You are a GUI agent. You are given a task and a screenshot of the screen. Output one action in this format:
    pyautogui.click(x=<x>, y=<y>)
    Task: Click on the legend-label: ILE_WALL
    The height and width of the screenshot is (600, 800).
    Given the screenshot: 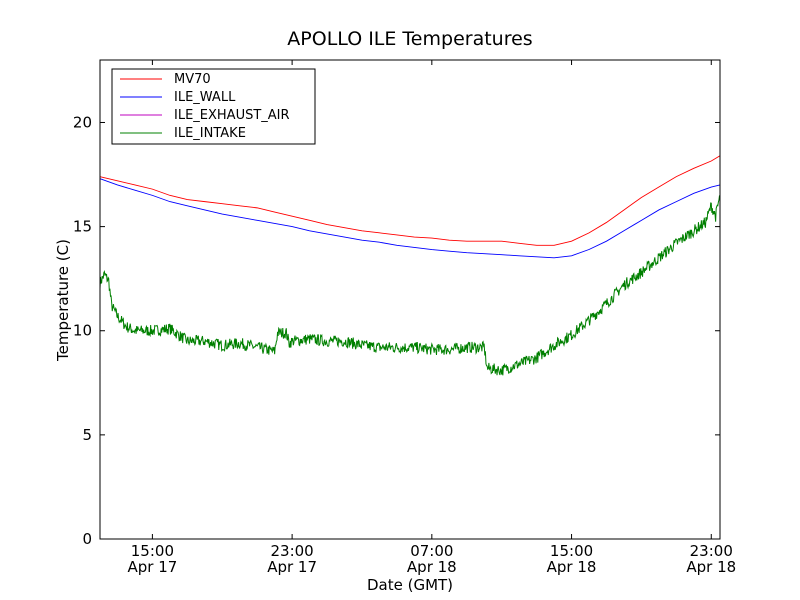 What is the action you would take?
    pyautogui.click(x=205, y=97)
    